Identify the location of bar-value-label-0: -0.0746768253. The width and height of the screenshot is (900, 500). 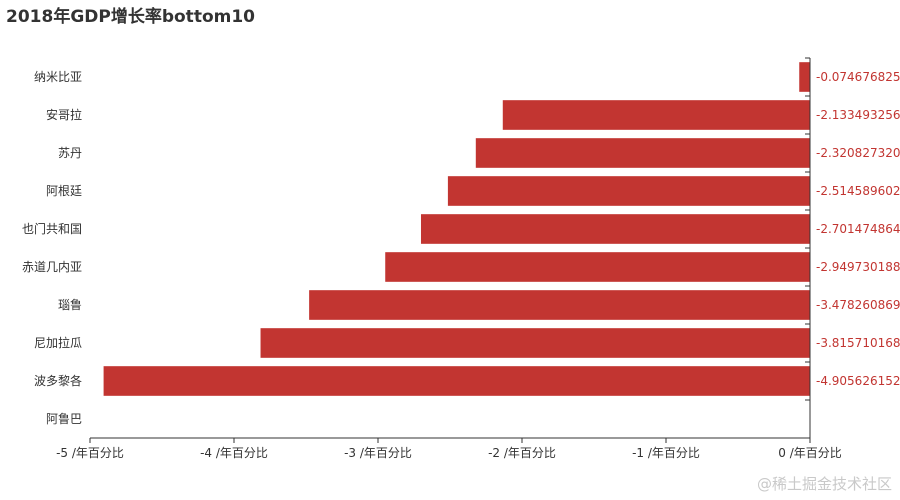
(858, 77).